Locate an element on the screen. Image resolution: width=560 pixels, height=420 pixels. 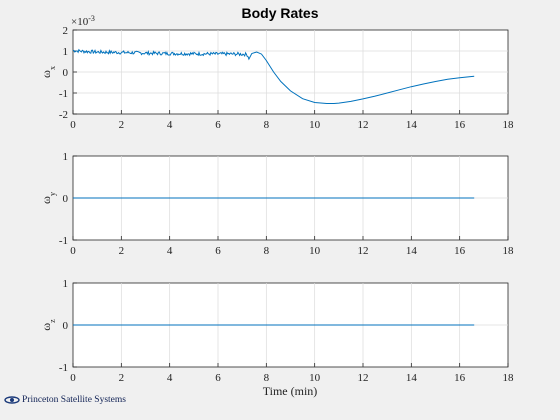
brand-footer: Princeton Satellite Systems is located at coordinates (65, 400).